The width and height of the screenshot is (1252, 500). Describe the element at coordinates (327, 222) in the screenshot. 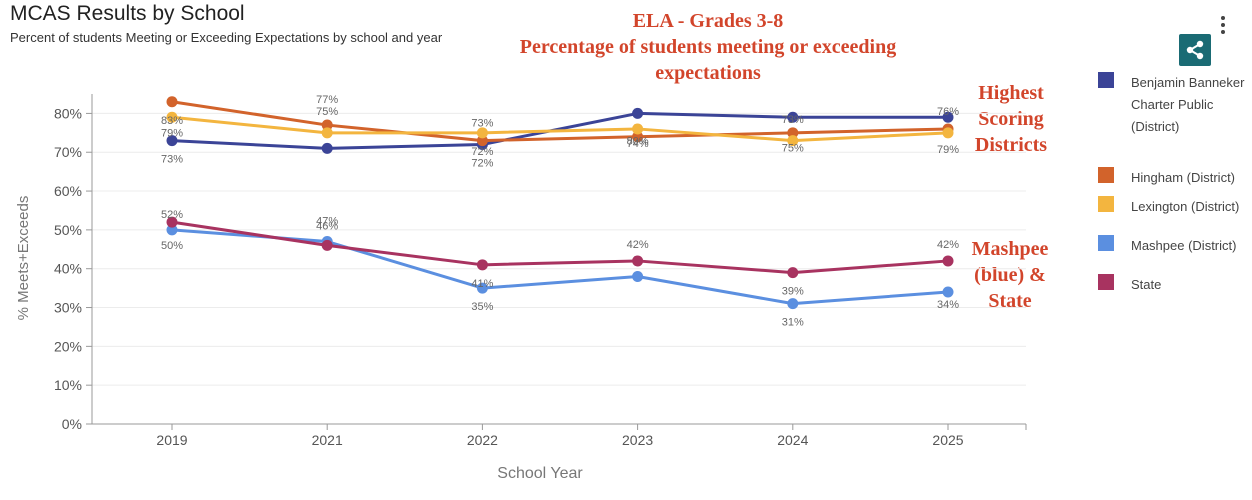

I see `data-label: 47%` at that location.